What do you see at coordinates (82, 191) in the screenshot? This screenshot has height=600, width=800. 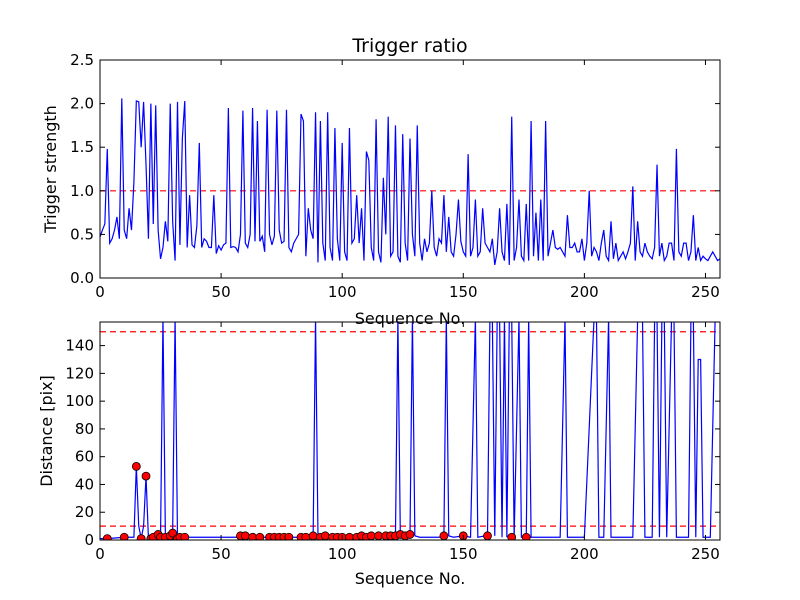 I see `y-tick-label: 1.0` at bounding box center [82, 191].